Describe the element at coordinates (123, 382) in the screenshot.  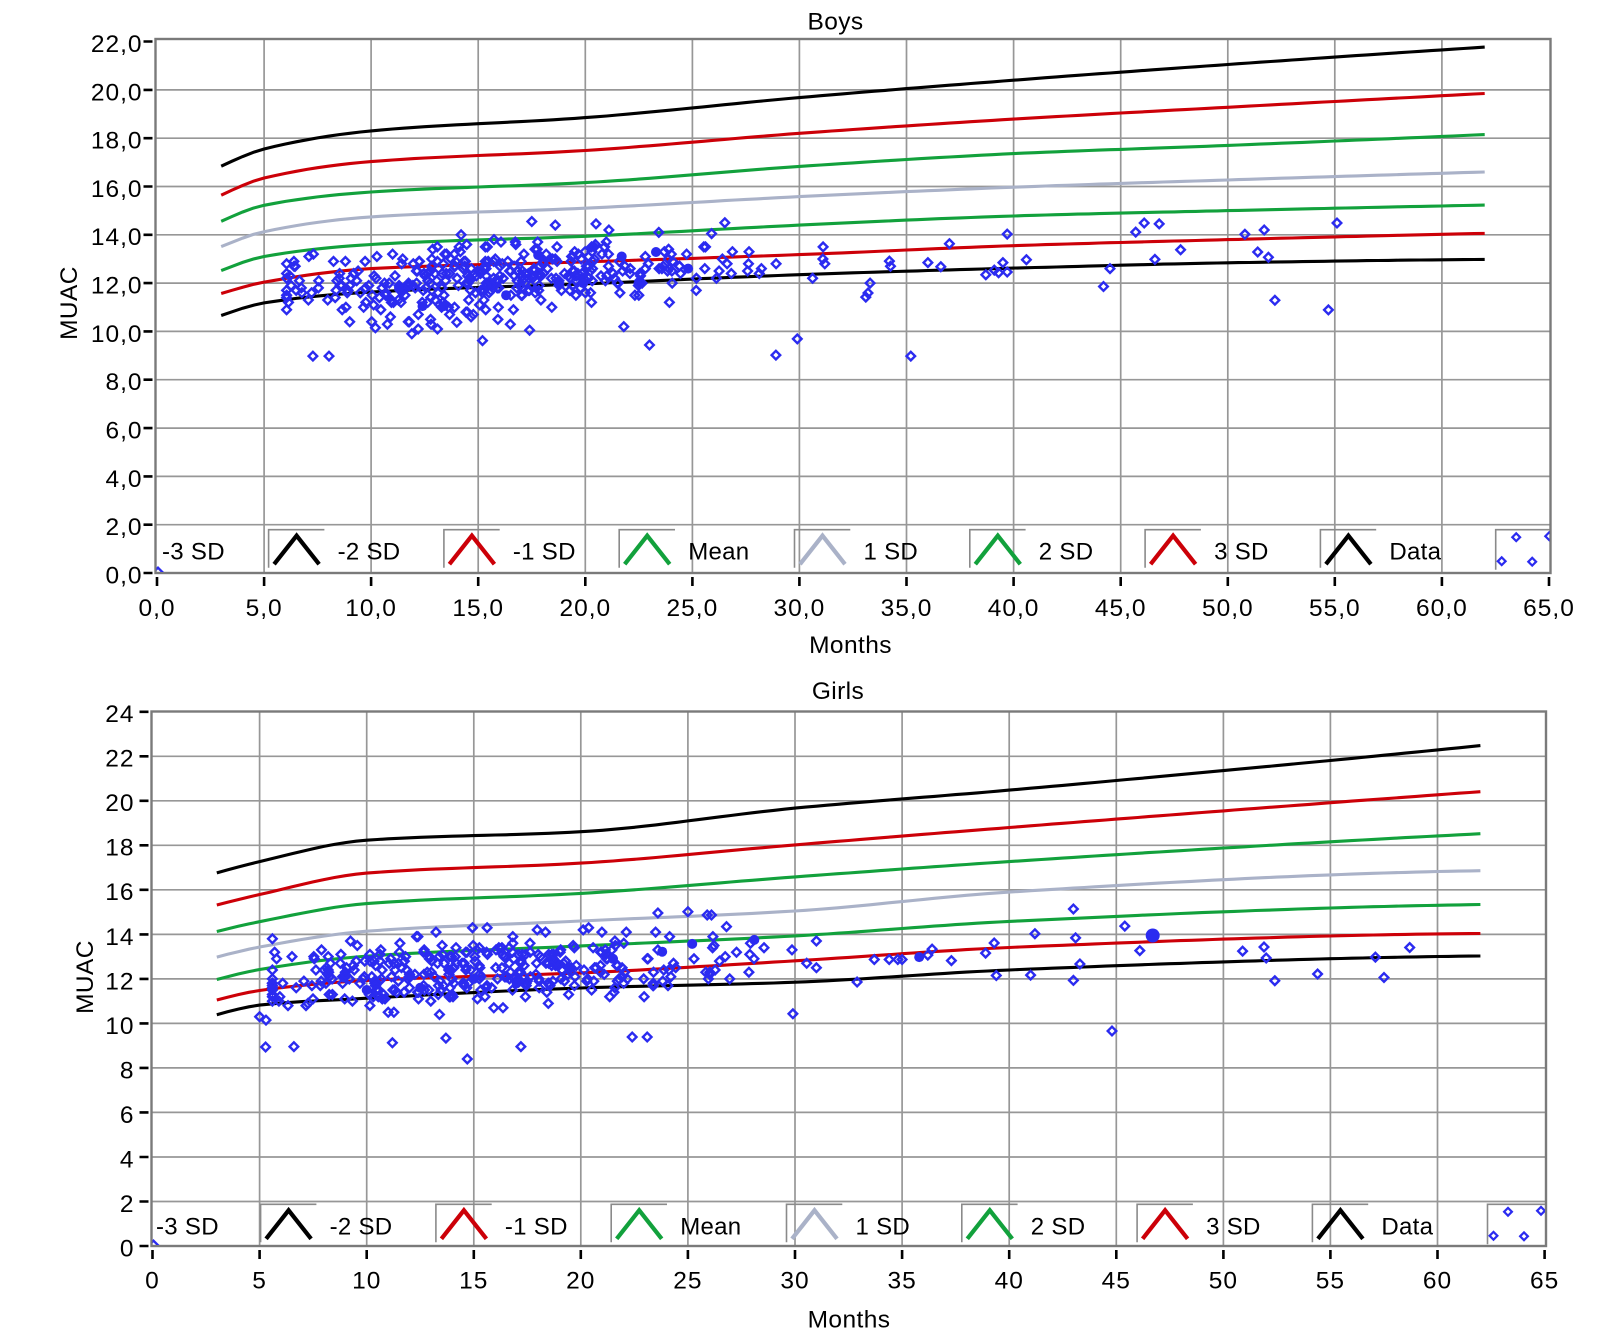
I see `svg-text: 8,0` at that location.